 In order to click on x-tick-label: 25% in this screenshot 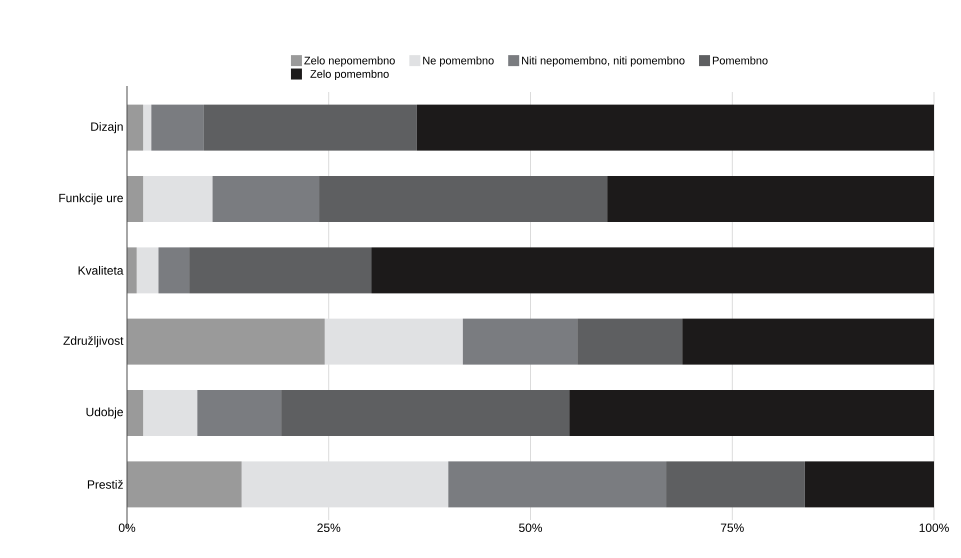, I will do `click(328, 528)`.